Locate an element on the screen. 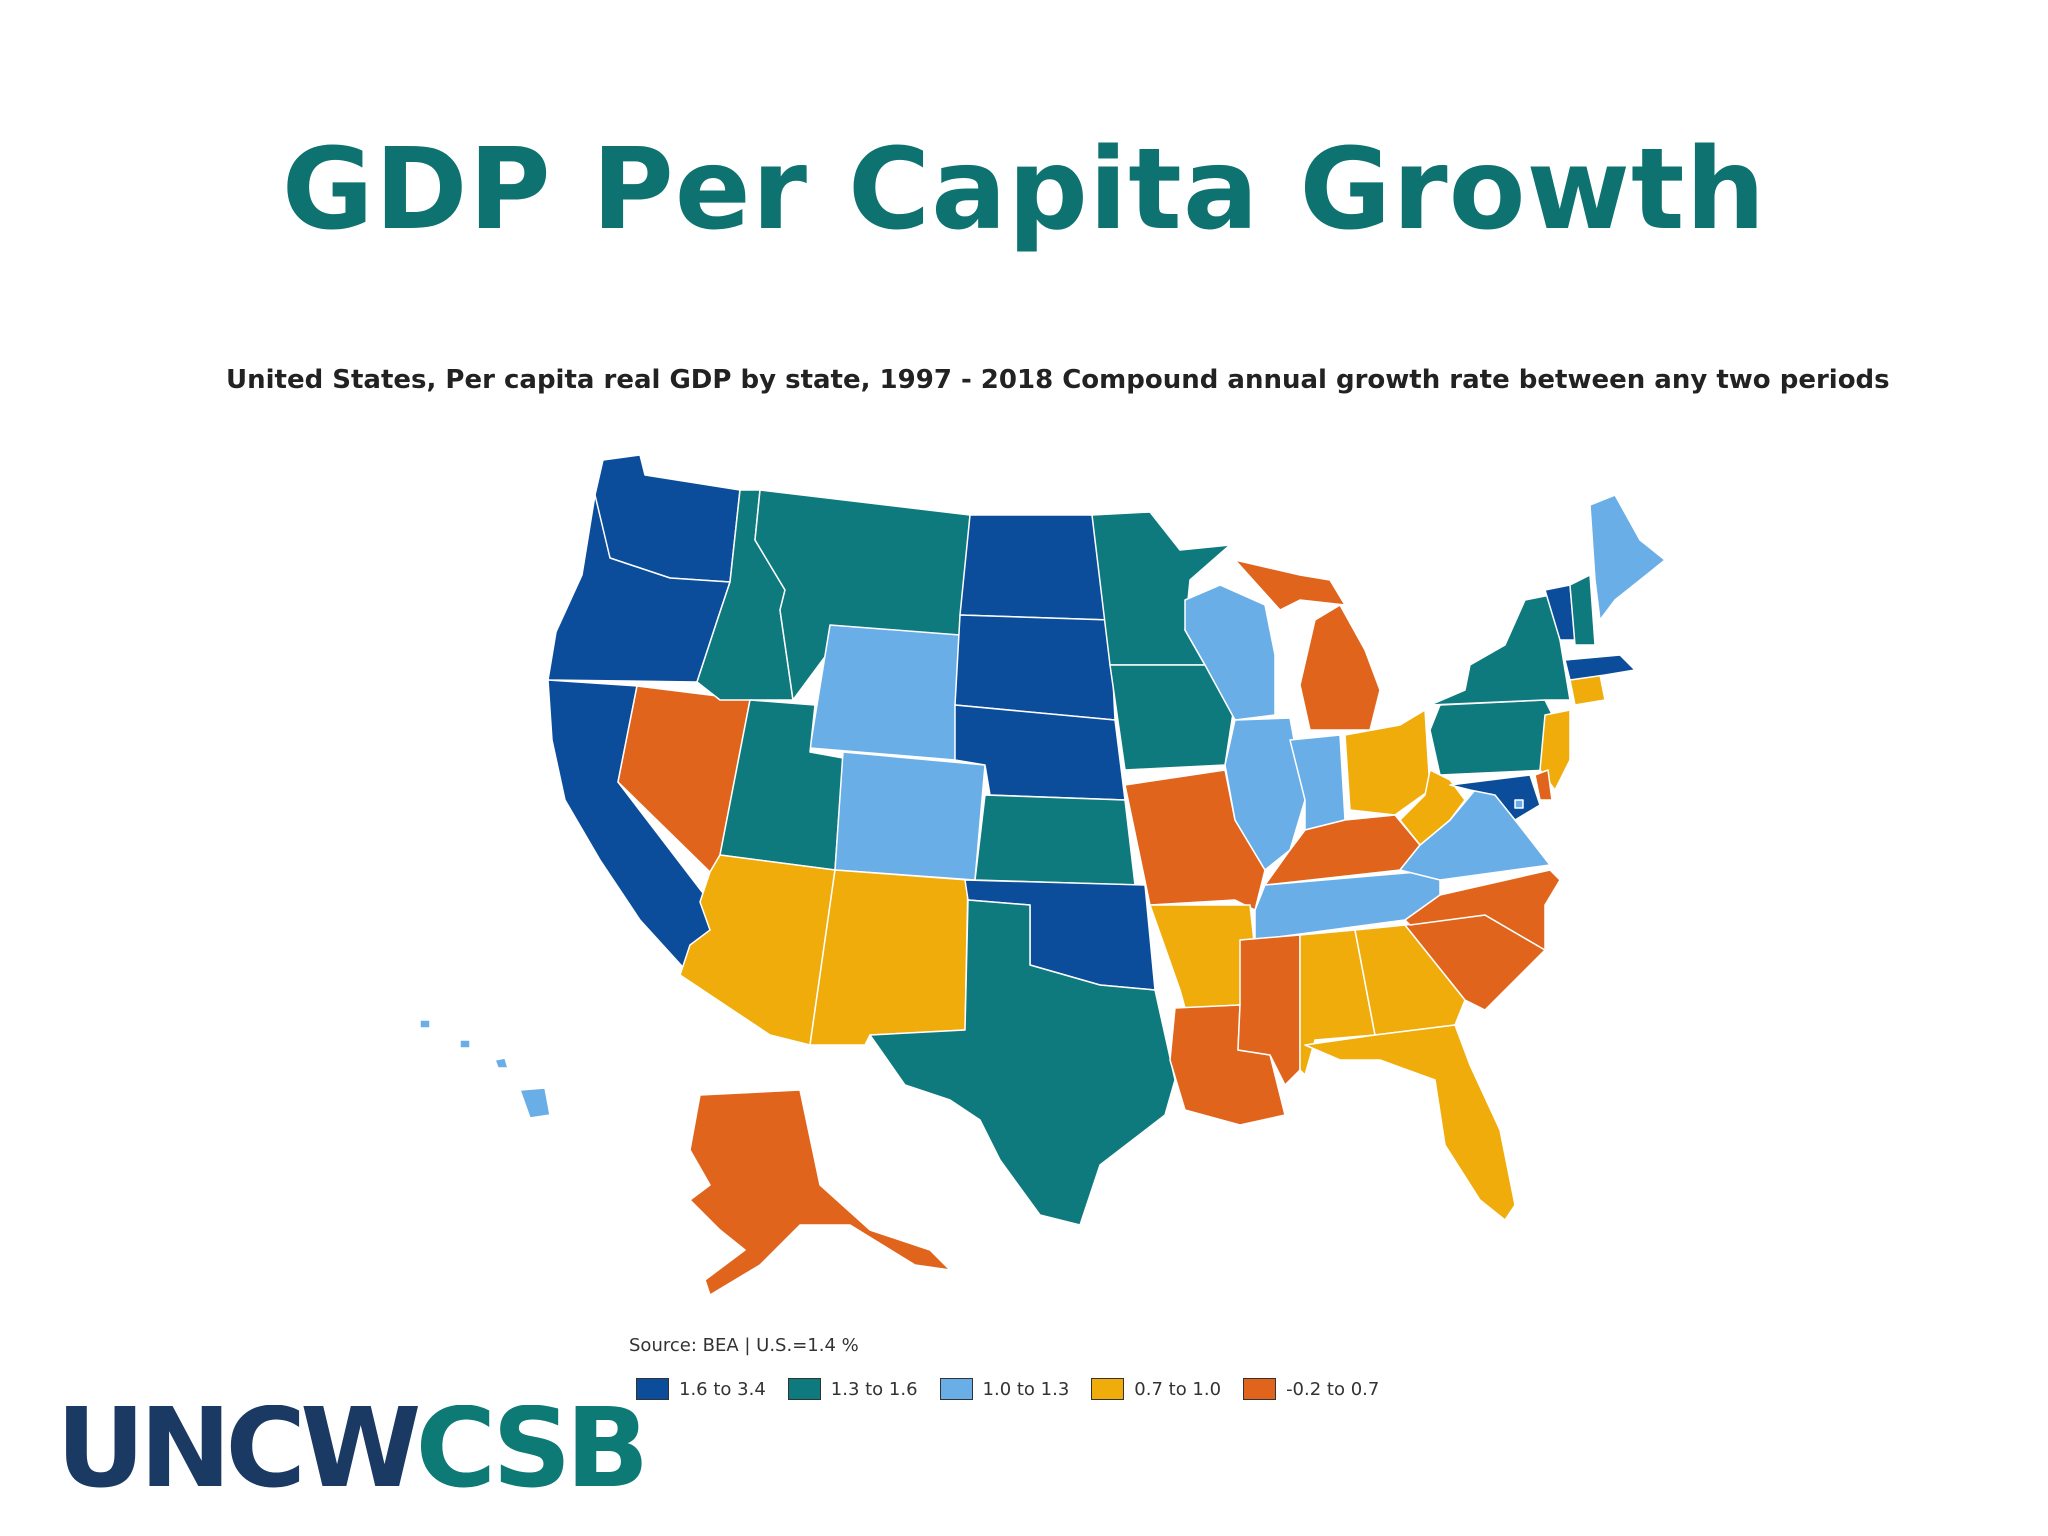  state-dc is located at coordinates (1519, 804).